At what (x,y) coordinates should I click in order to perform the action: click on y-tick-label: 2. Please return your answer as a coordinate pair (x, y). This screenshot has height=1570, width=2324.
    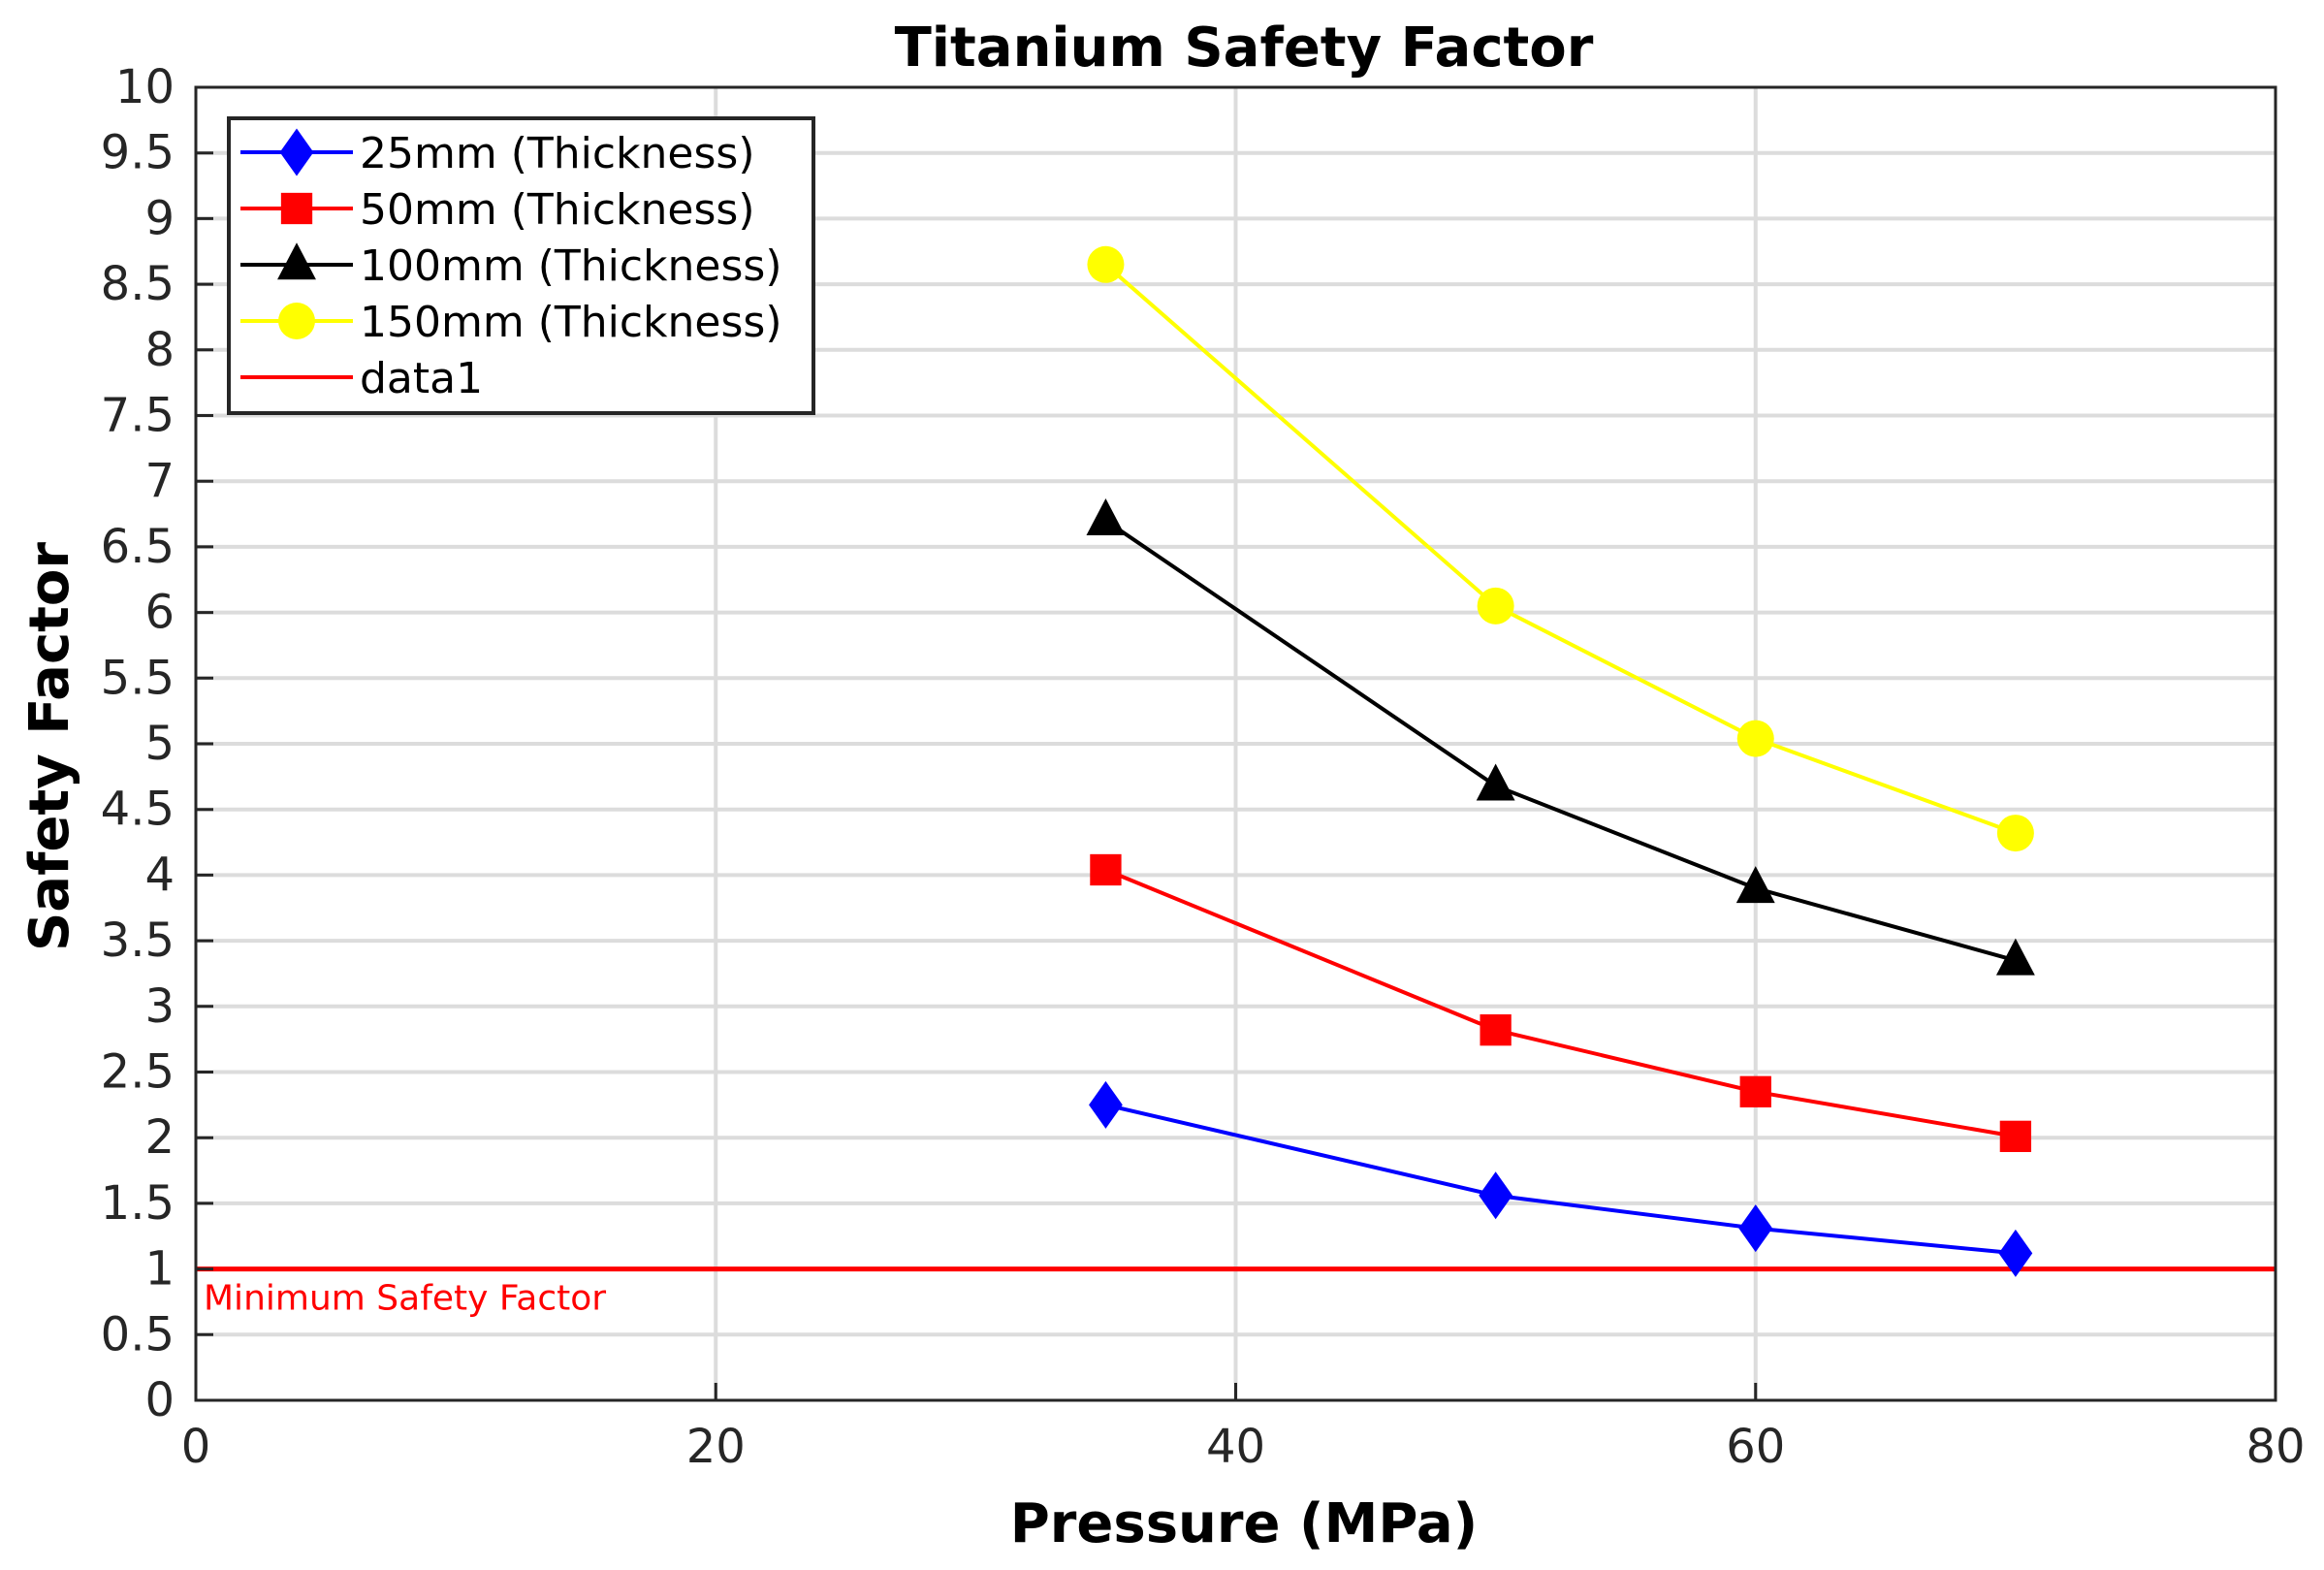
    Looking at the image, I should click on (159, 1137).